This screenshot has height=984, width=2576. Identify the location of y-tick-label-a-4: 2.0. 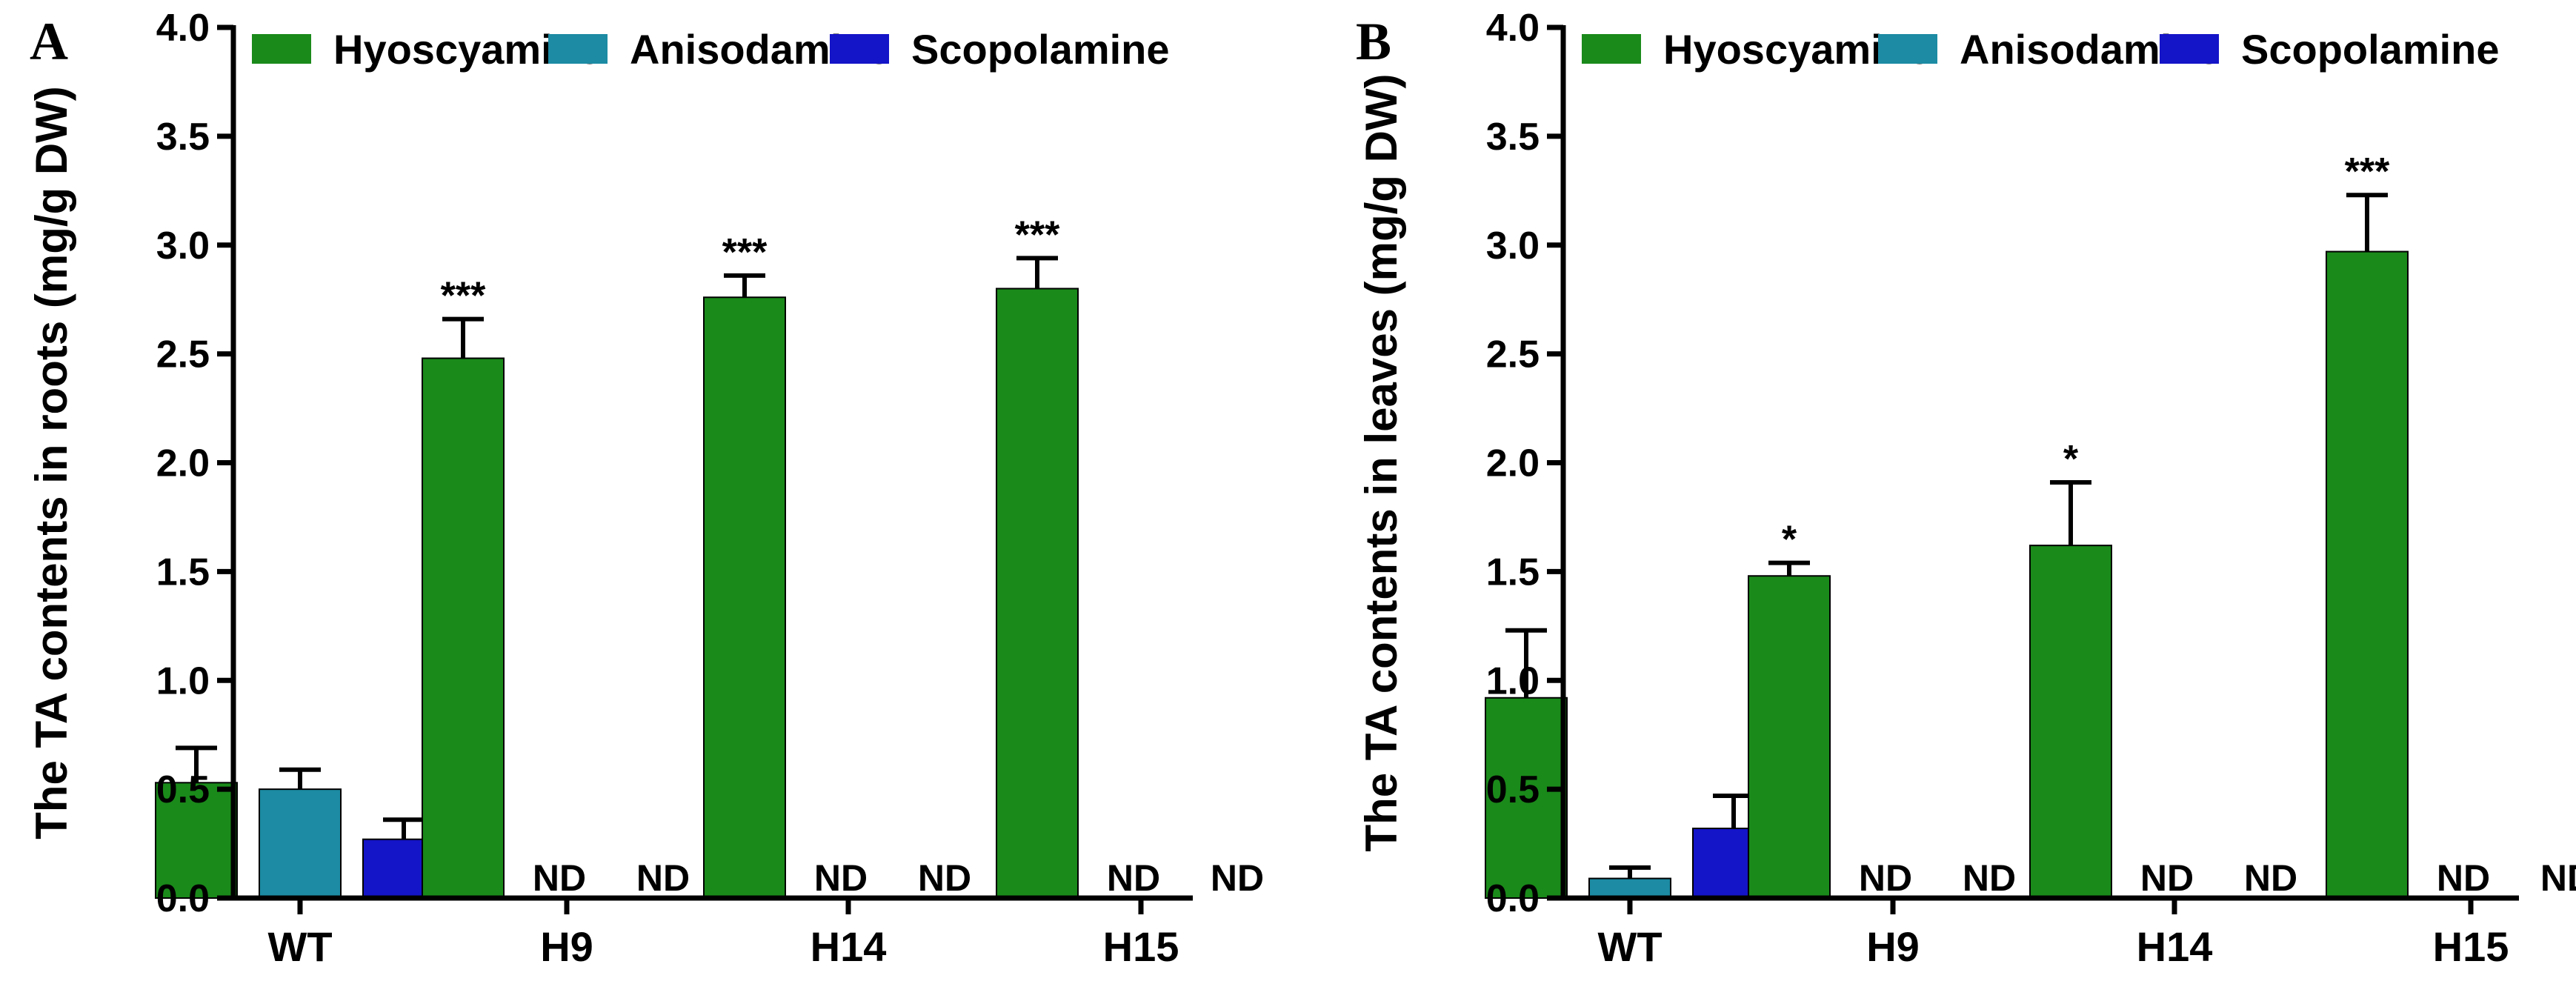
(183, 463).